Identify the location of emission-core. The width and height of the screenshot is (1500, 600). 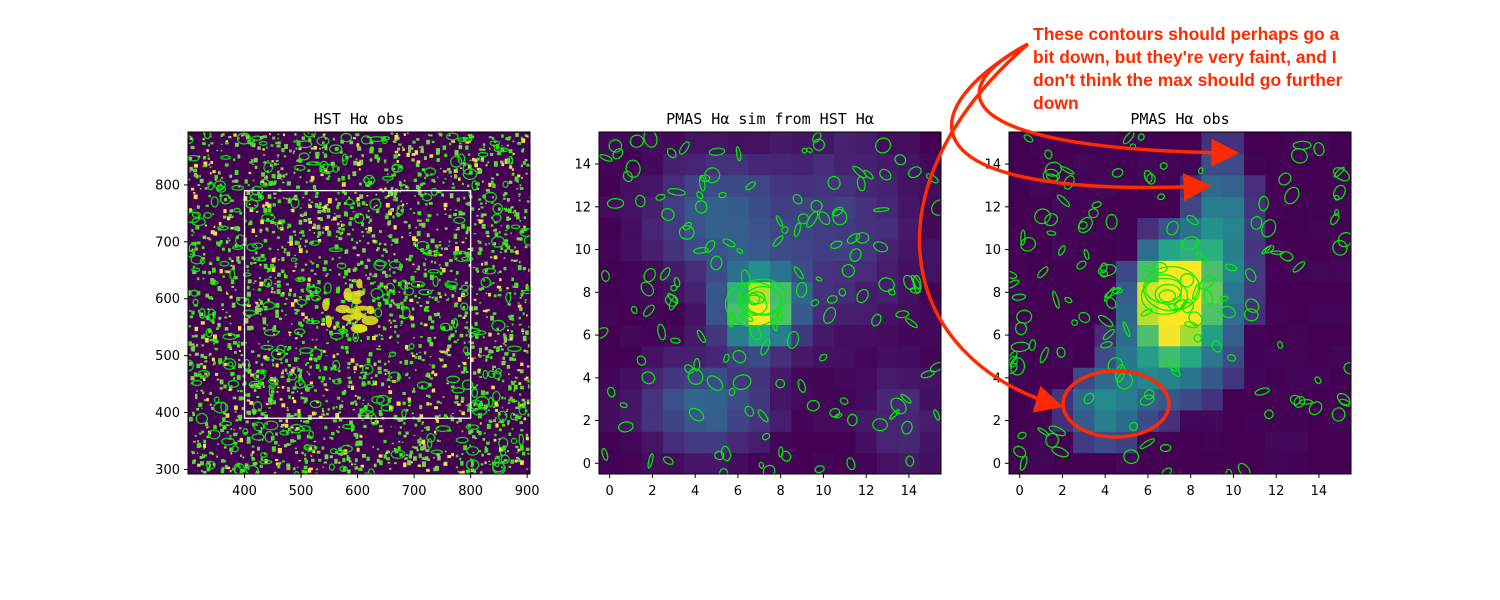
(370, 320).